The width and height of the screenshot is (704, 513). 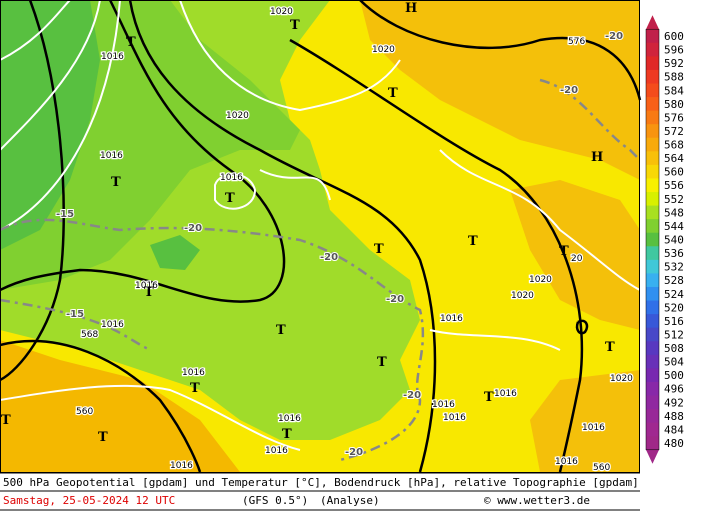 I want to click on colorbar-label: 504, so click(x=674, y=362).